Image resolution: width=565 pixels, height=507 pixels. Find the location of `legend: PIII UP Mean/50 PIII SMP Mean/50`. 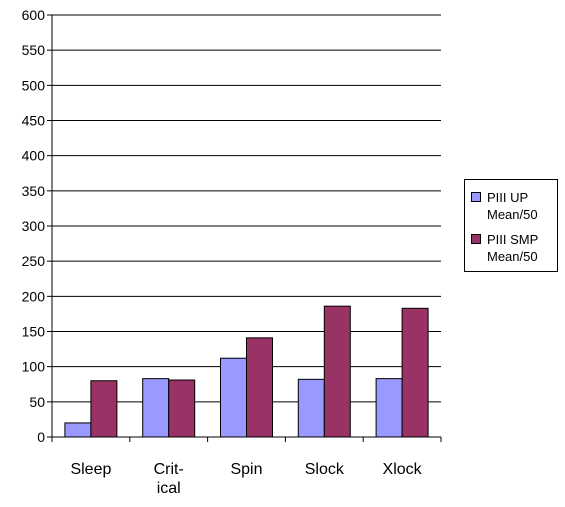

legend: PIII UP Mean/50 PIII SMP Mean/50 is located at coordinates (511, 225).